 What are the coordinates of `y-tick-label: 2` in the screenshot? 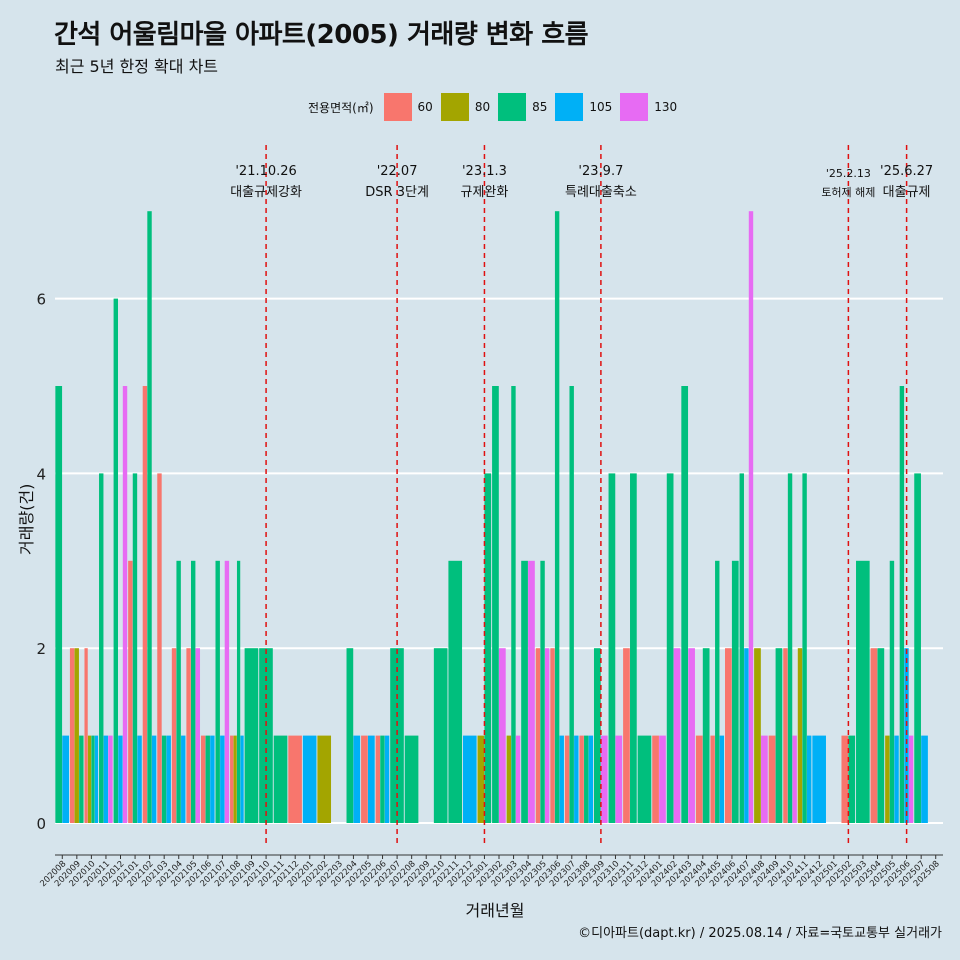 It's located at (41, 649).